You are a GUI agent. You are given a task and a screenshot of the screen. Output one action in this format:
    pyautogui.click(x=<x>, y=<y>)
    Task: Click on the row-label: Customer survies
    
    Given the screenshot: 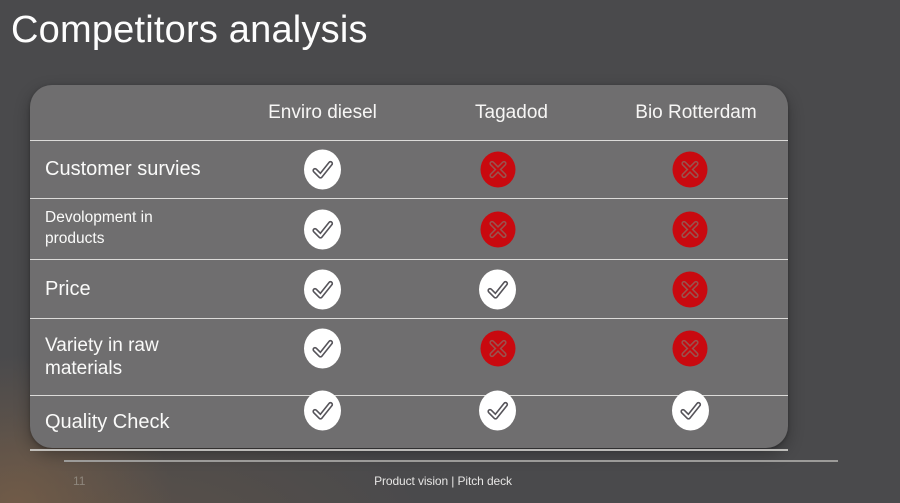 What is the action you would take?
    pyautogui.click(x=123, y=169)
    